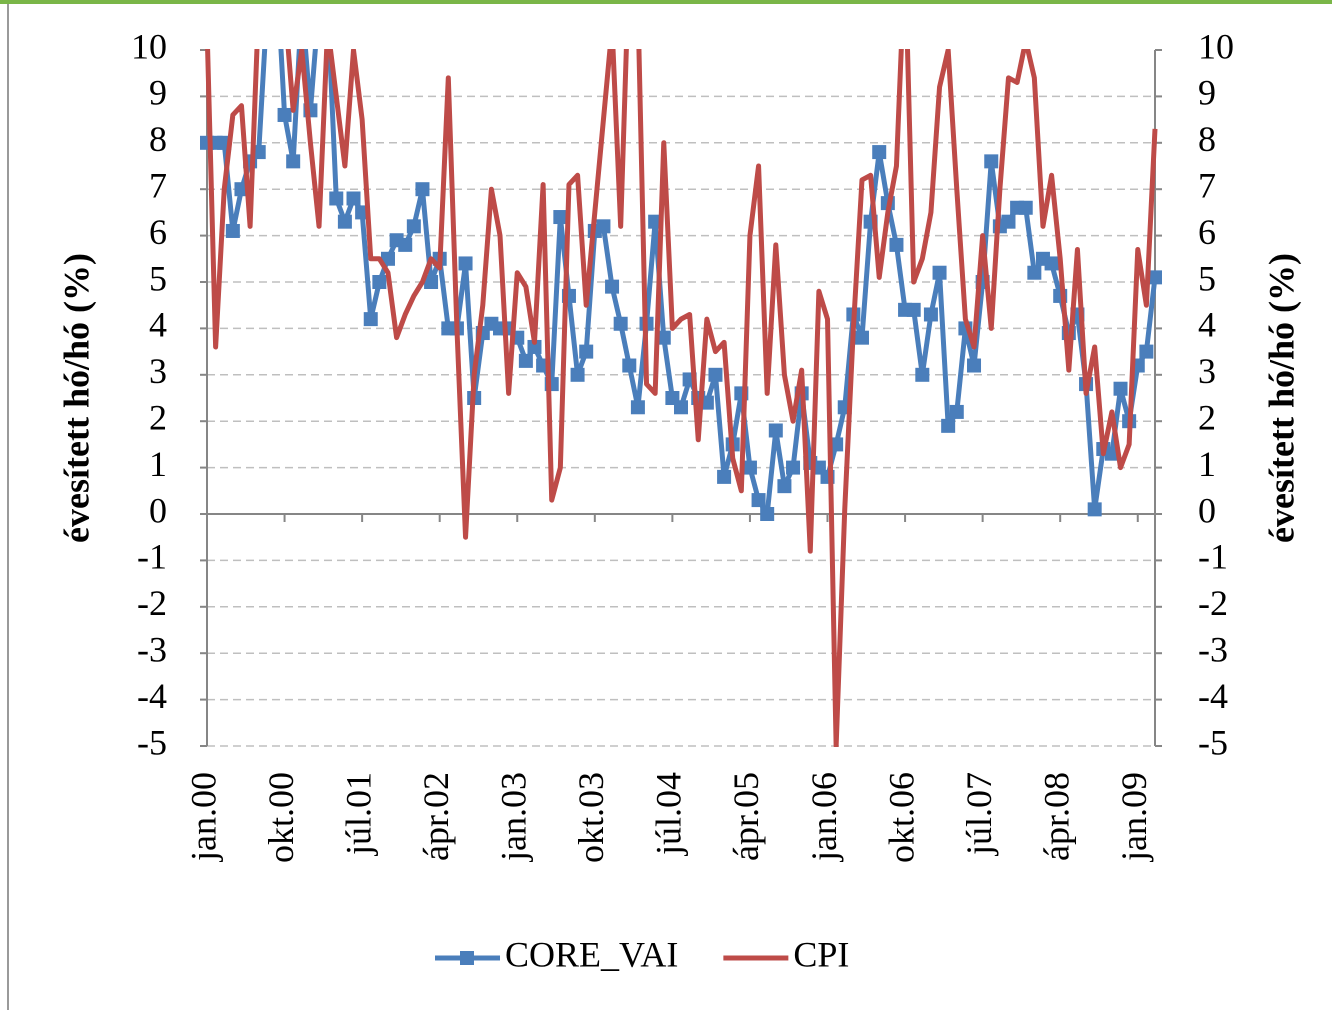 This screenshot has width=1332, height=1010. What do you see at coordinates (669, 814) in the screenshot?
I see `x-tick-label: júl.04` at bounding box center [669, 814].